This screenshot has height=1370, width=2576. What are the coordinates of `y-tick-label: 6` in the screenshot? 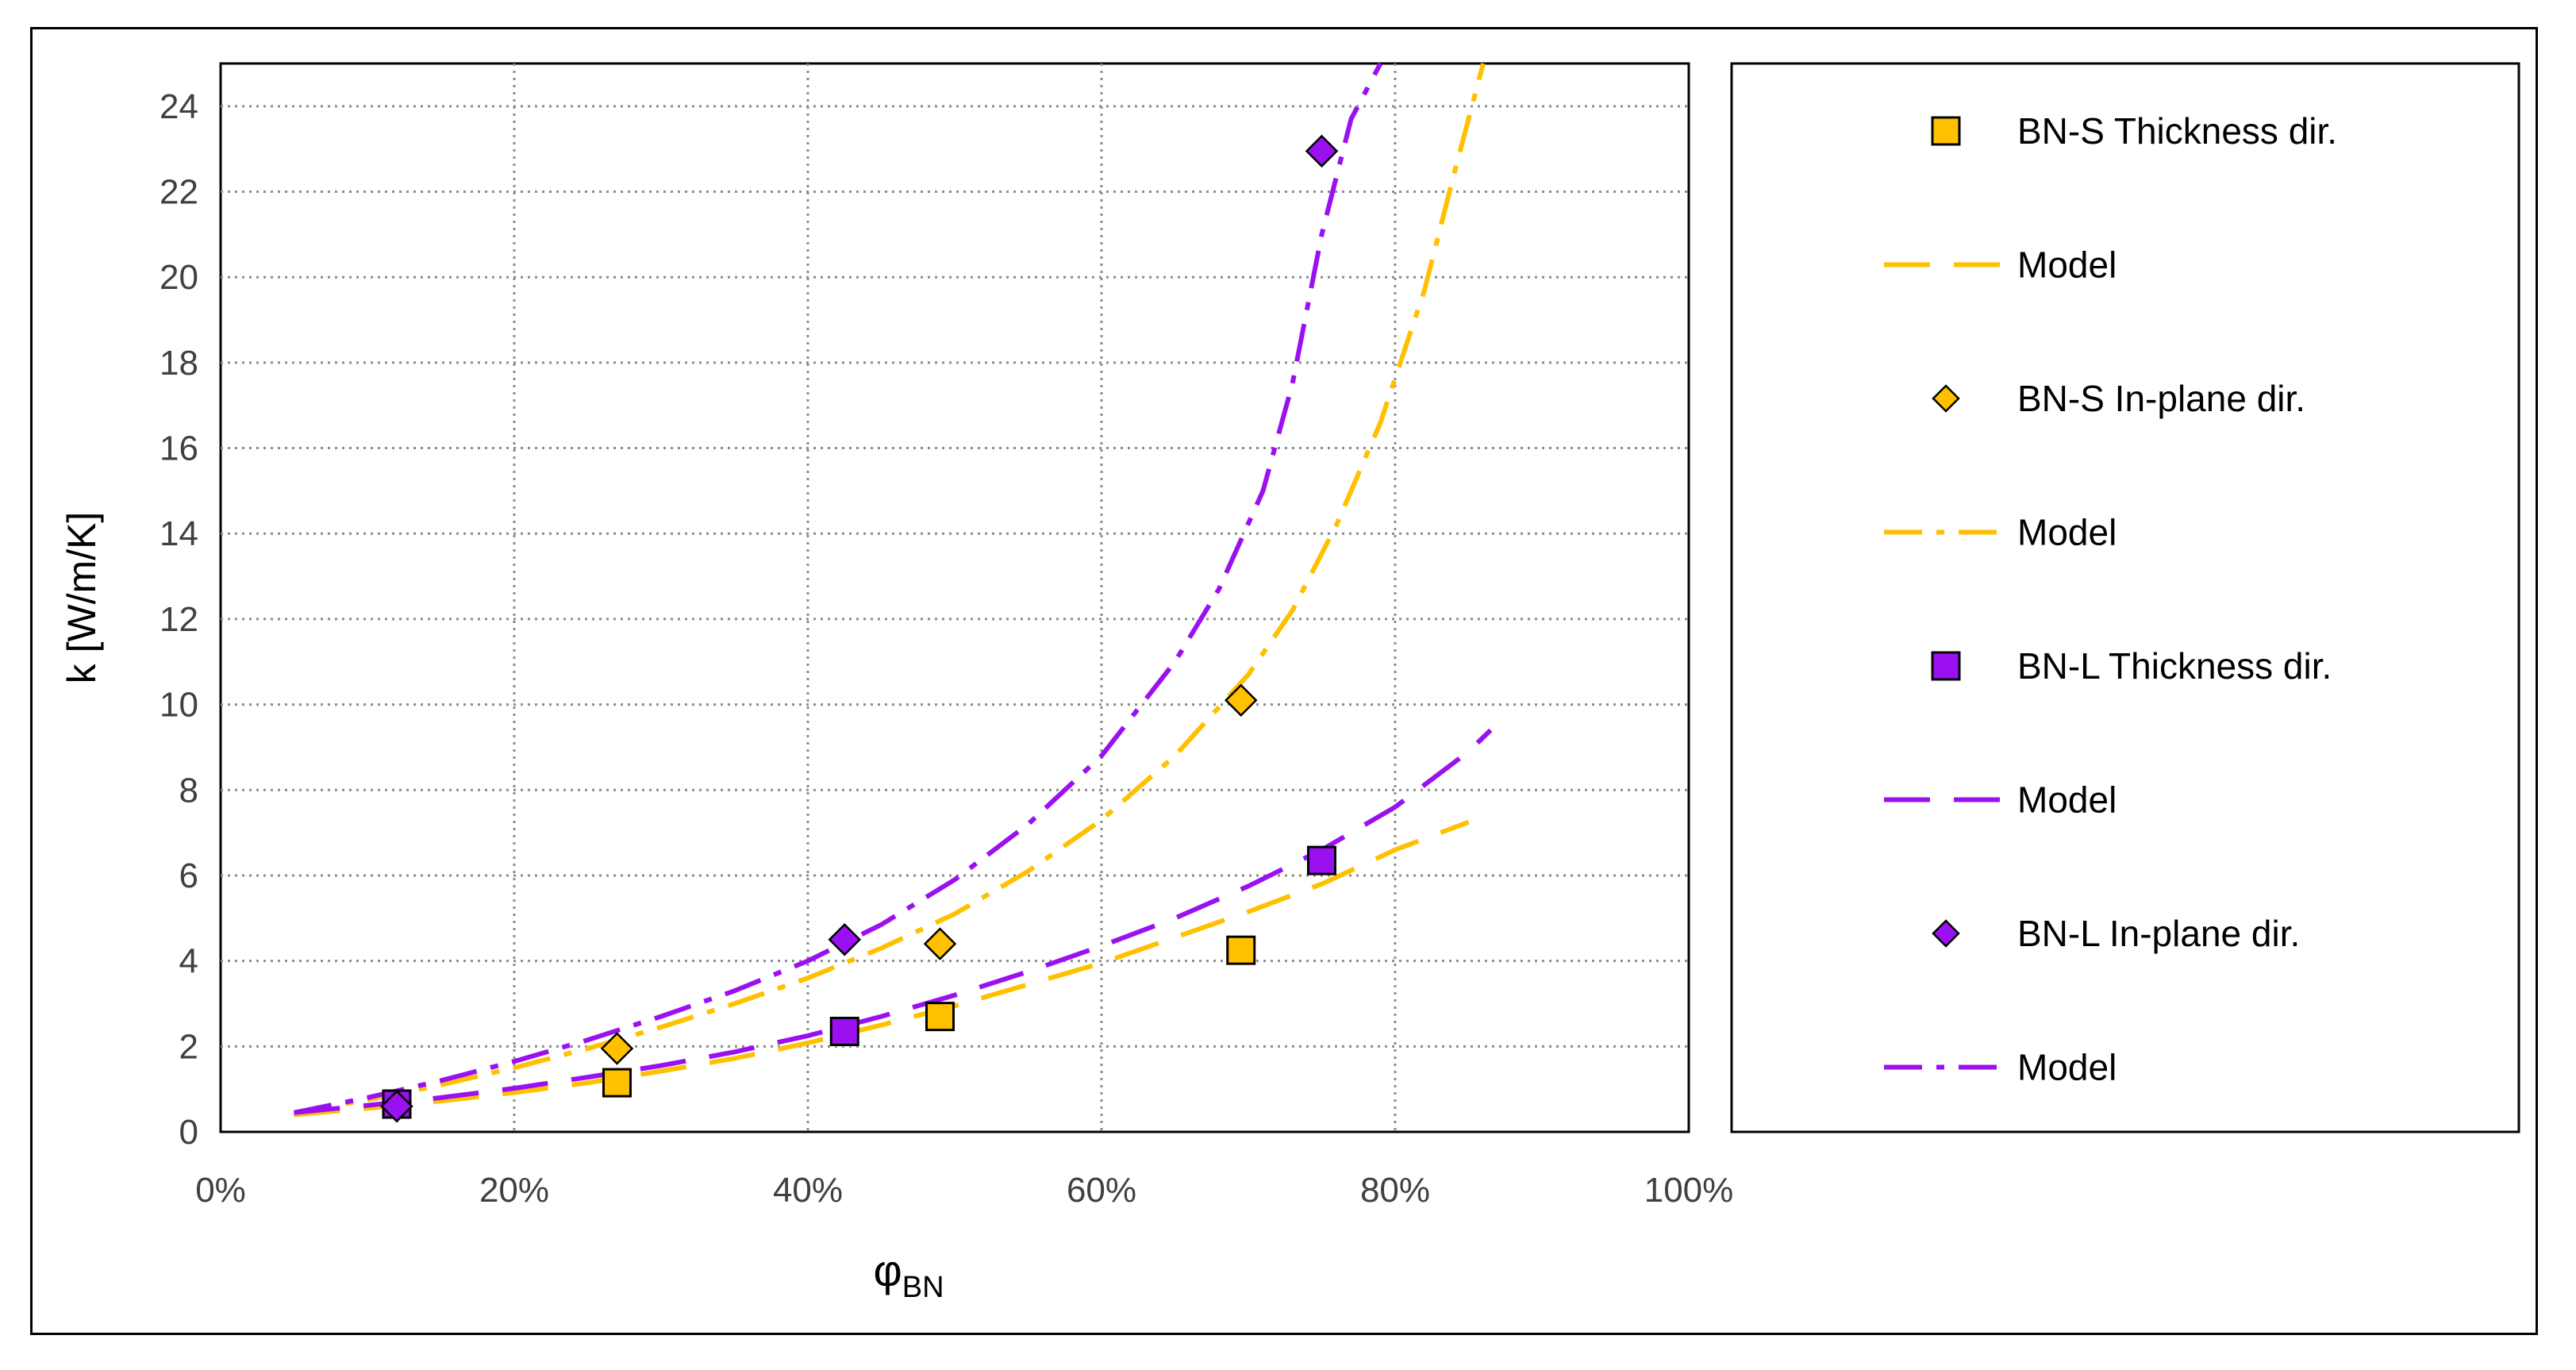 It's located at (188, 875).